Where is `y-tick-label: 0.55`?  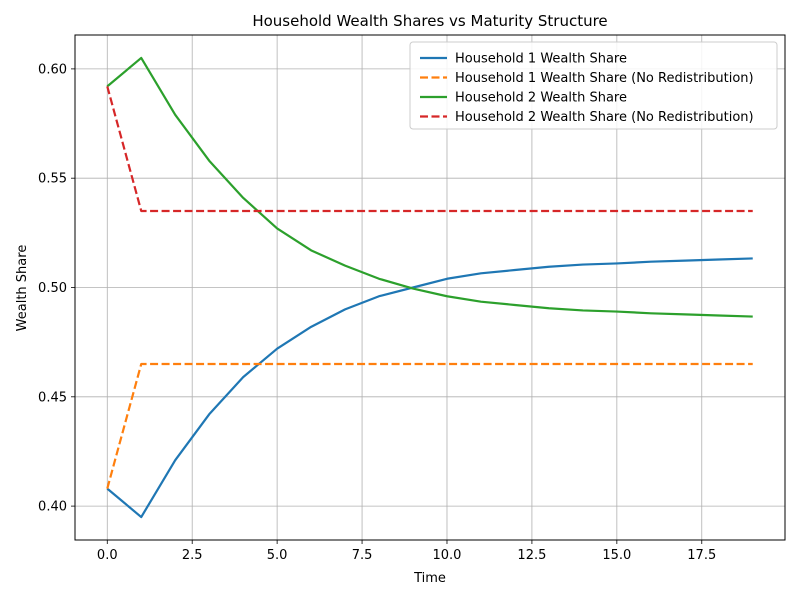
y-tick-label: 0.55 is located at coordinates (52, 179).